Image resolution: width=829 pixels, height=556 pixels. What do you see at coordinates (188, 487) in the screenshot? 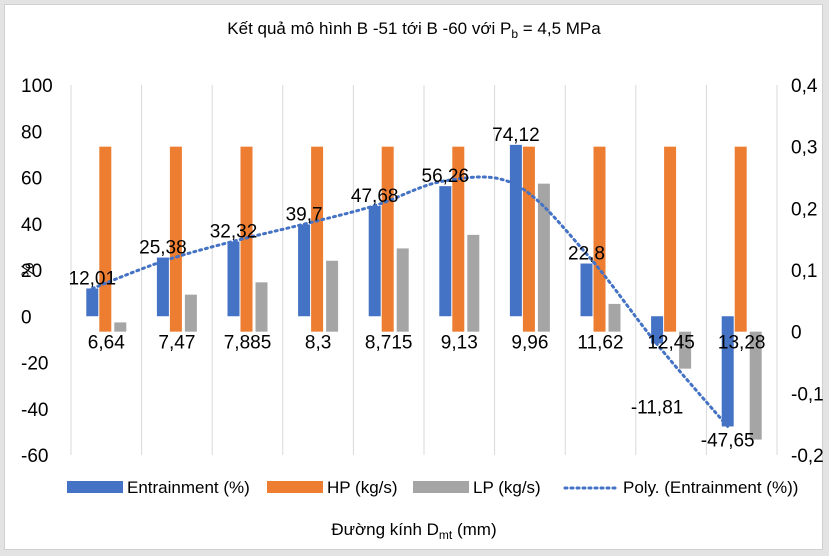
I see `legend-label: Entrainment (%)` at bounding box center [188, 487].